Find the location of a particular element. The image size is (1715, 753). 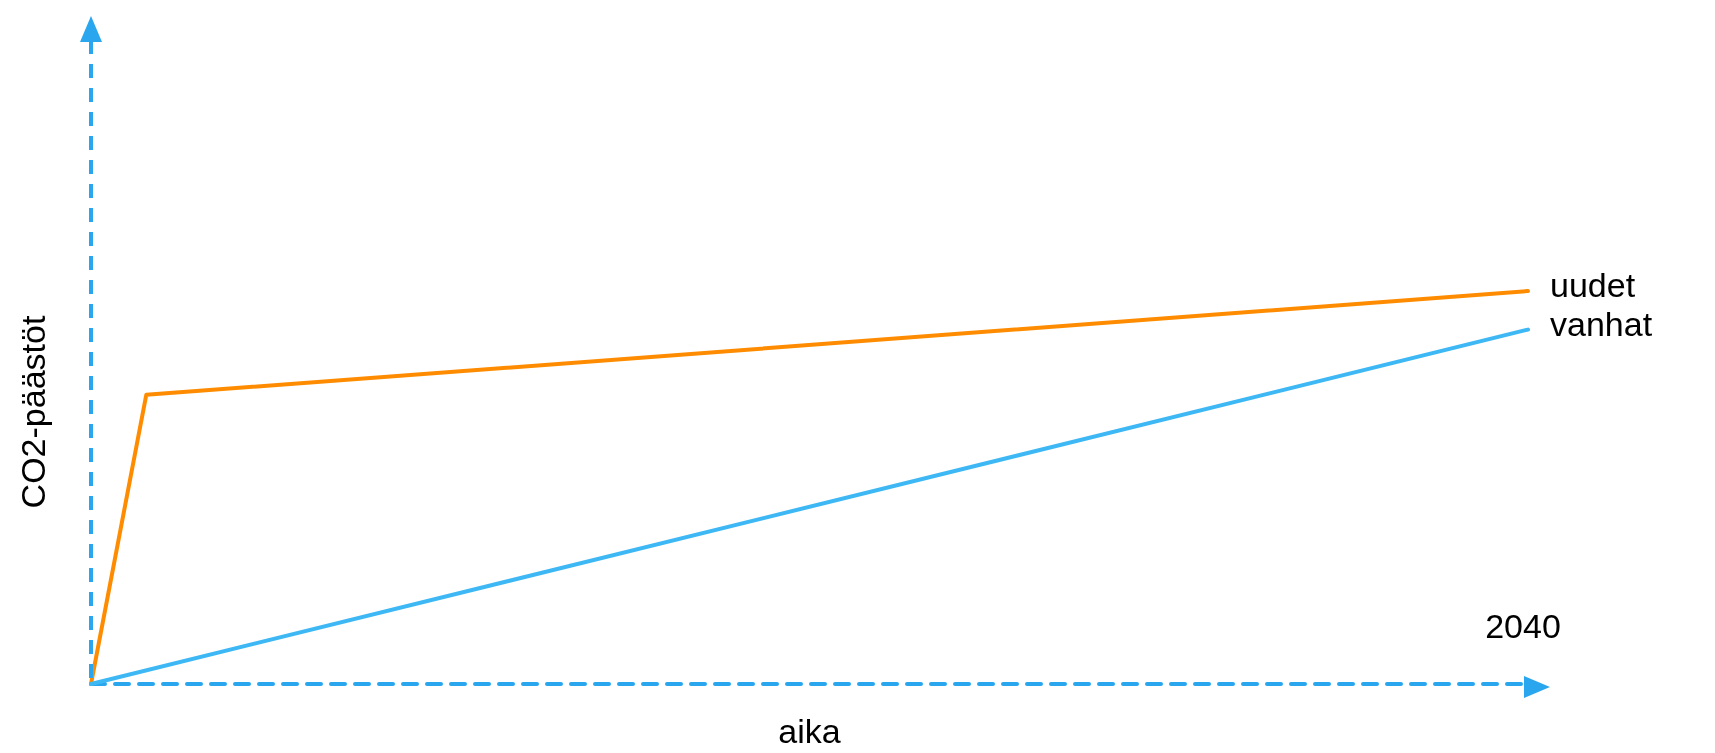

series-label: uudet is located at coordinates (1593, 285).